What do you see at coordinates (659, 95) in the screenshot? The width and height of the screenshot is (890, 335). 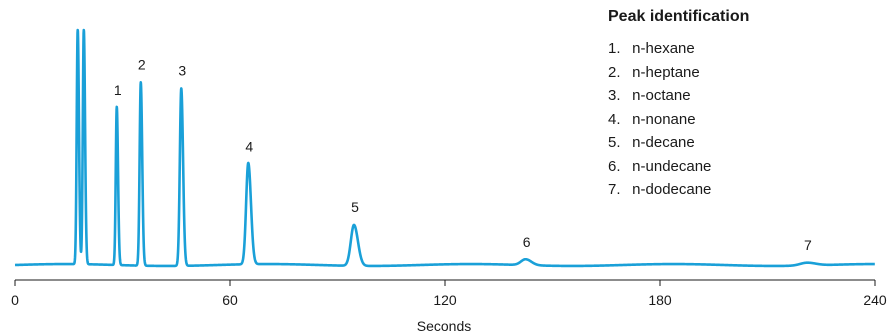 I see `legend-item-name: n-octane` at bounding box center [659, 95].